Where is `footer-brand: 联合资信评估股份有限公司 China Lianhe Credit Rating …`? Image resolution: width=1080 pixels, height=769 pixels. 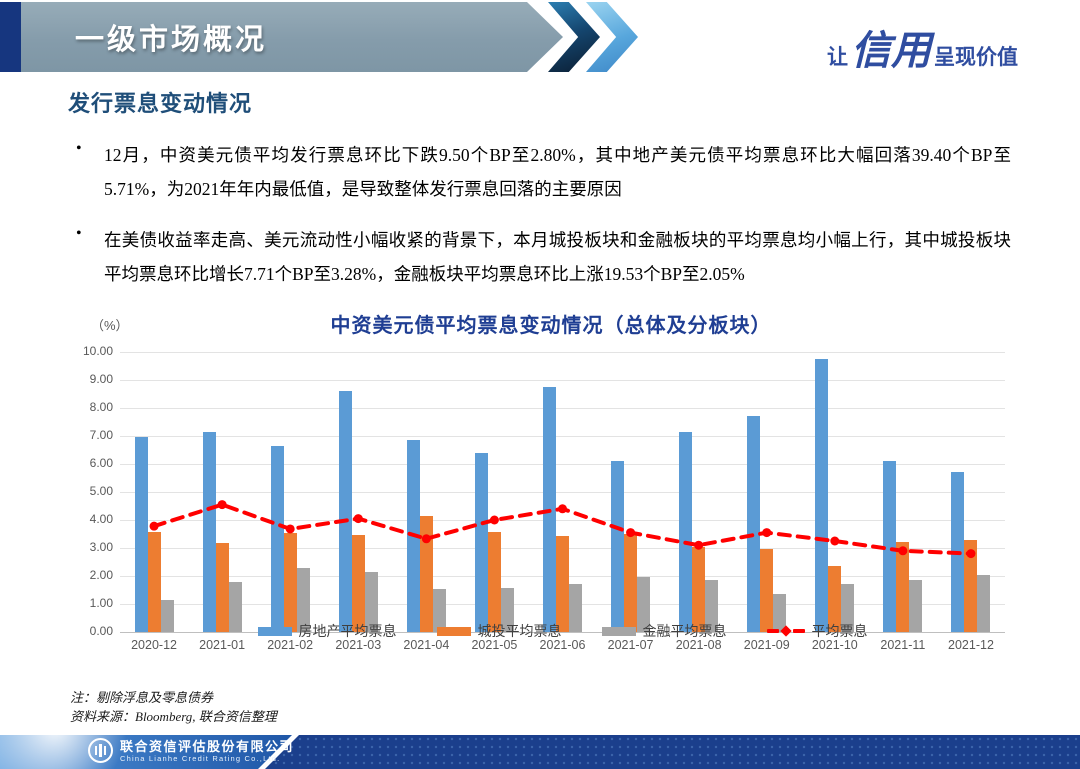 footer-brand: 联合资信评估股份有限公司 China Lianhe Credit Rating … is located at coordinates (191, 750).